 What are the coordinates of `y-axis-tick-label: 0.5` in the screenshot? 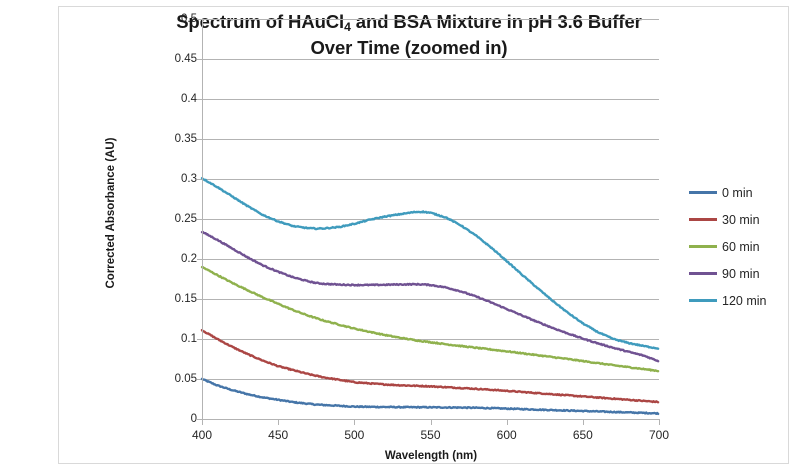 It's located at (189, 19).